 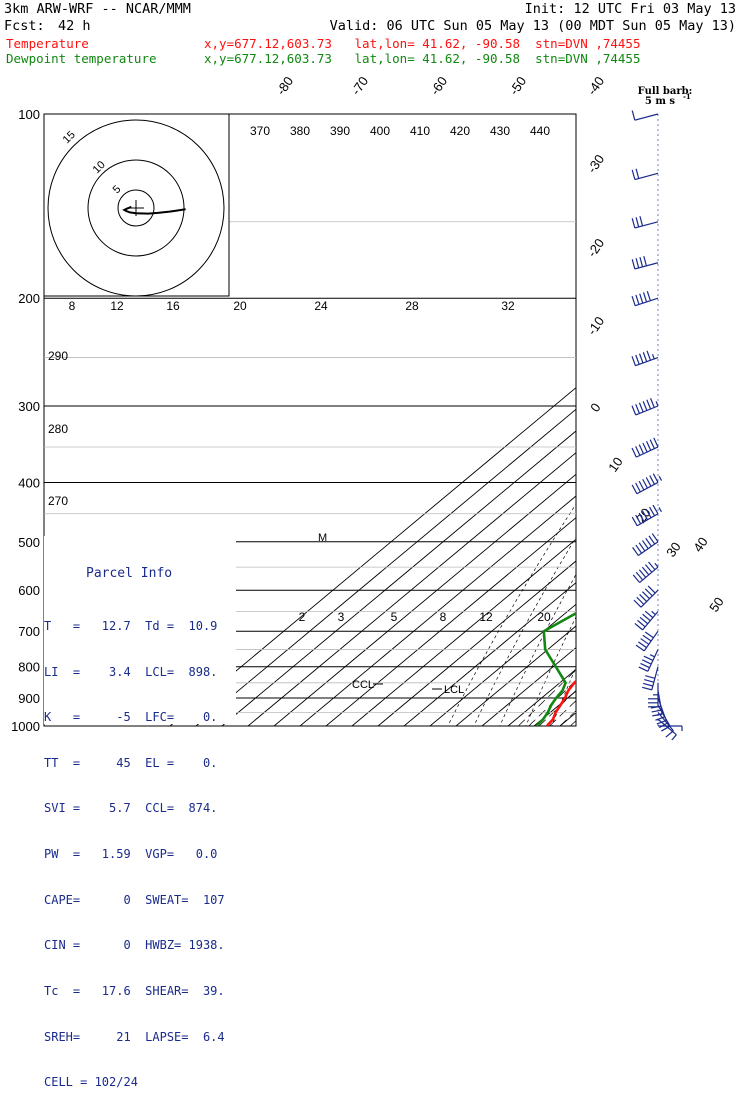 I want to click on hodograph-speed-tick: 8, so click(x=72, y=306).